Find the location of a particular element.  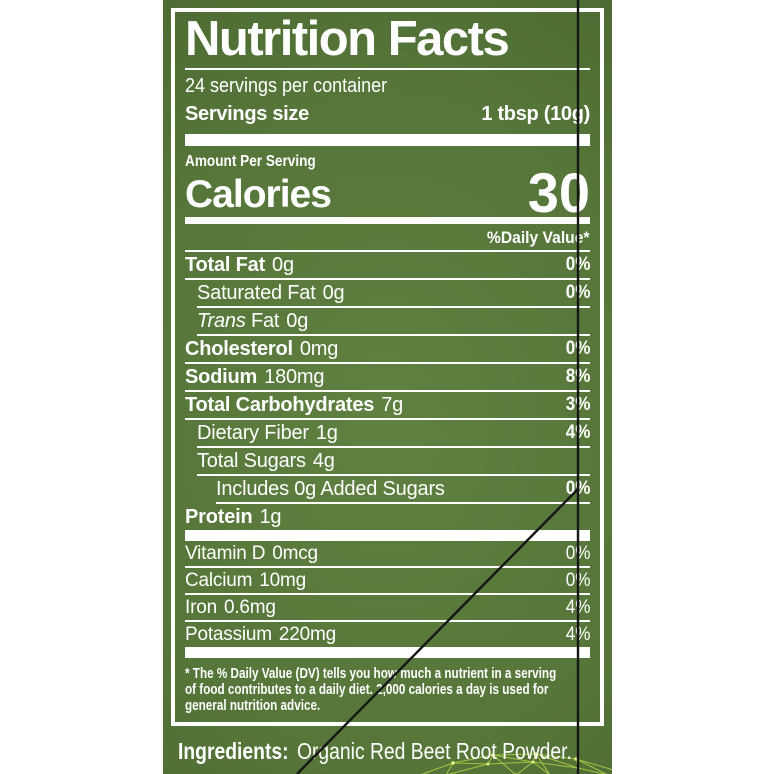

nutrient-row: Potassium 220mg 4% is located at coordinates (387, 634).